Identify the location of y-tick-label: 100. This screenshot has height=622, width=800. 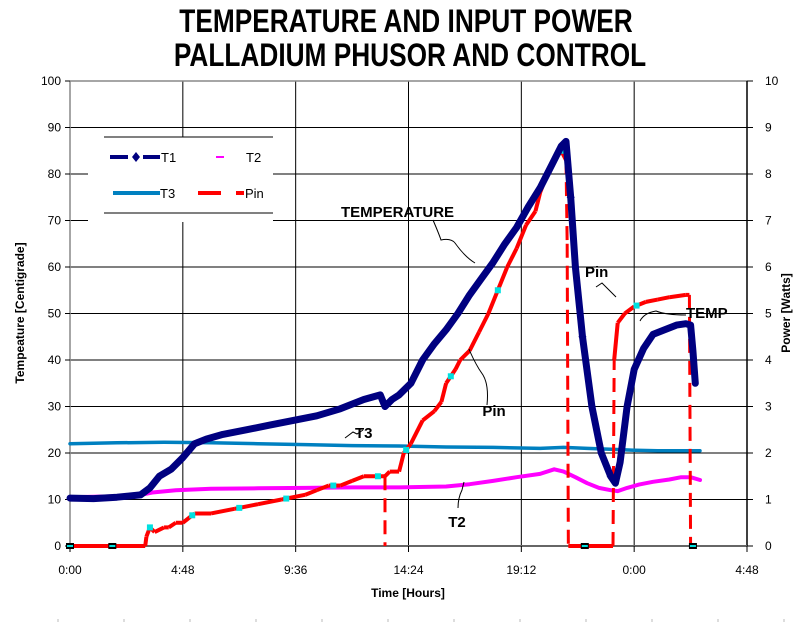
(51, 81).